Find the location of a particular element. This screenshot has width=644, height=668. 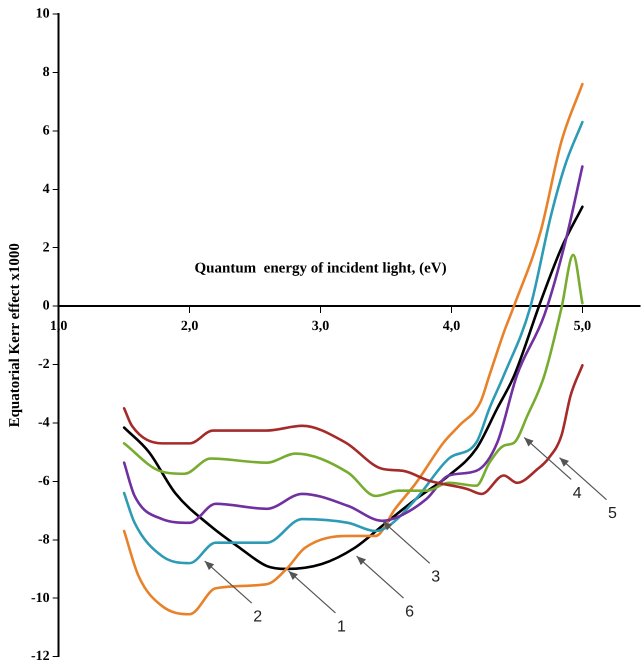

x-tick-label: 2,0 is located at coordinates (189, 326).